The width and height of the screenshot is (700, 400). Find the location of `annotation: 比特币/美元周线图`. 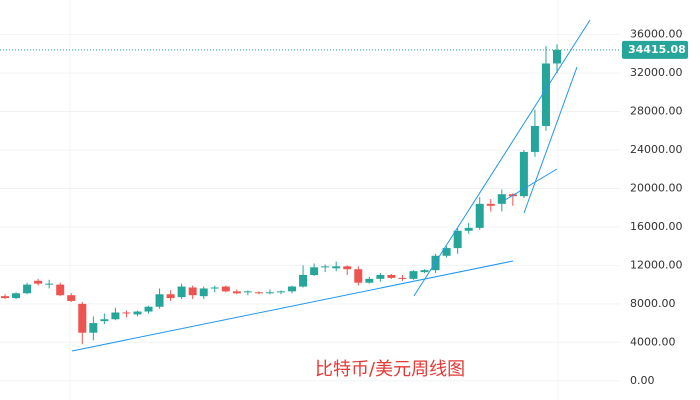

annotation: 比特币/美元周线图 is located at coordinates (390, 369).